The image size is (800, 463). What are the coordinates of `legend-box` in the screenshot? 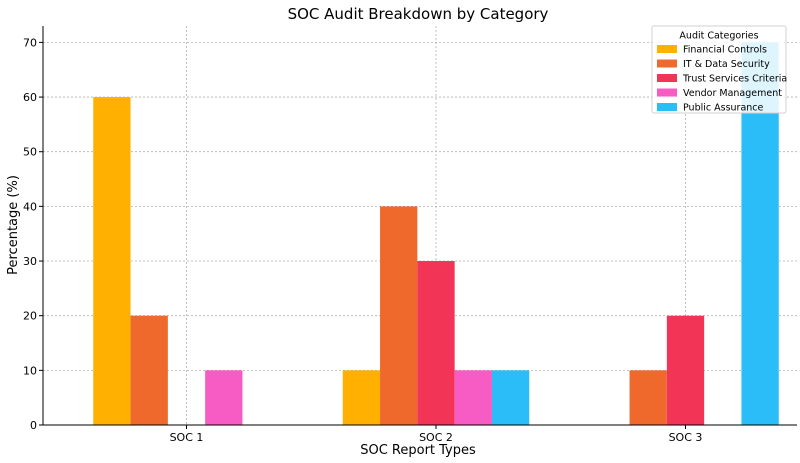 It's located at (719, 69).